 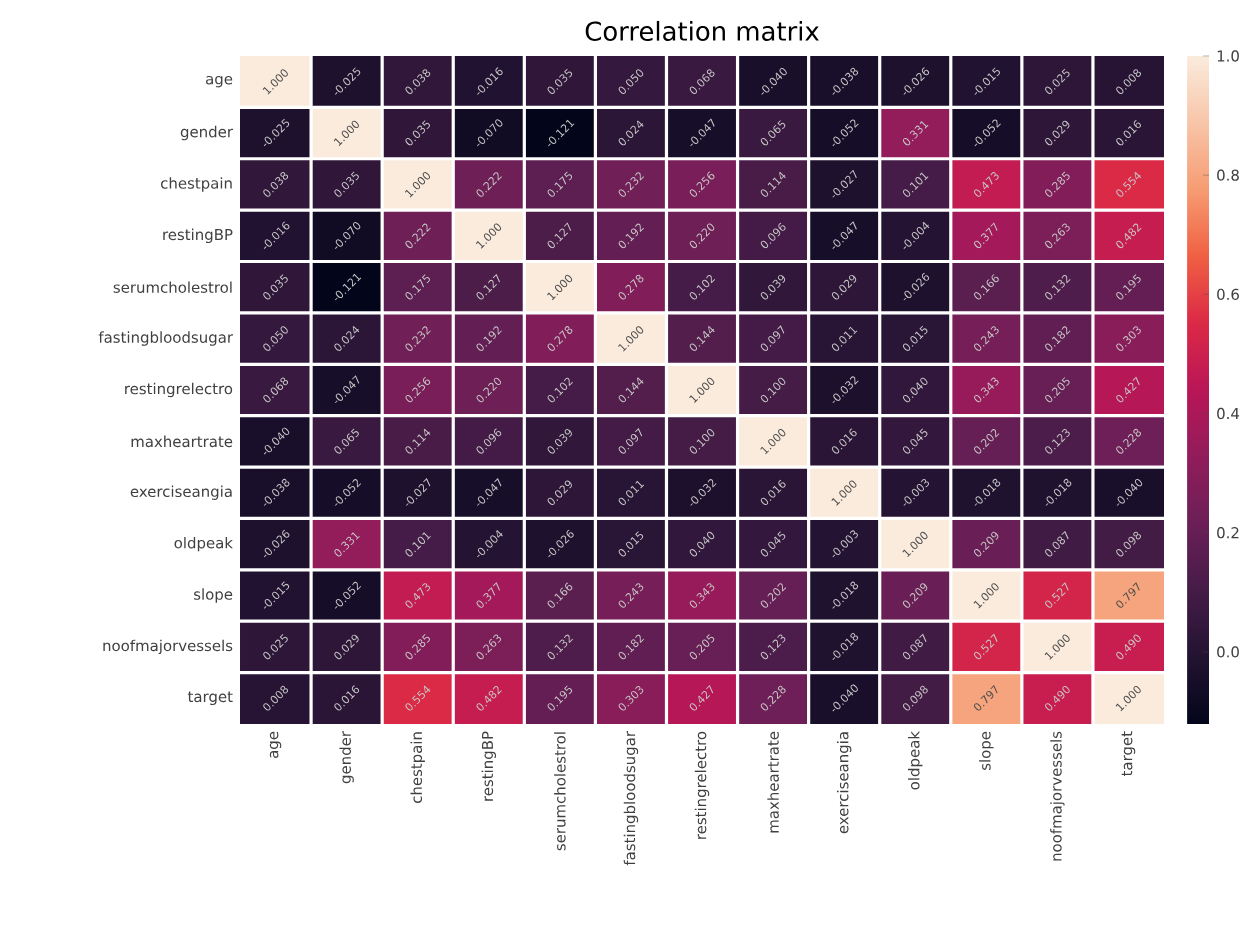 I want to click on chart-title: Correlation matrix, so click(x=702, y=30).